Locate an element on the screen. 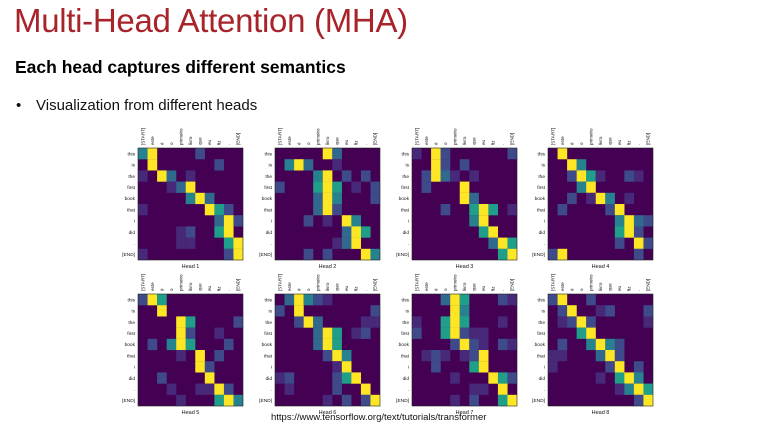  y-tick-label: that is located at coordinates (405, 210).